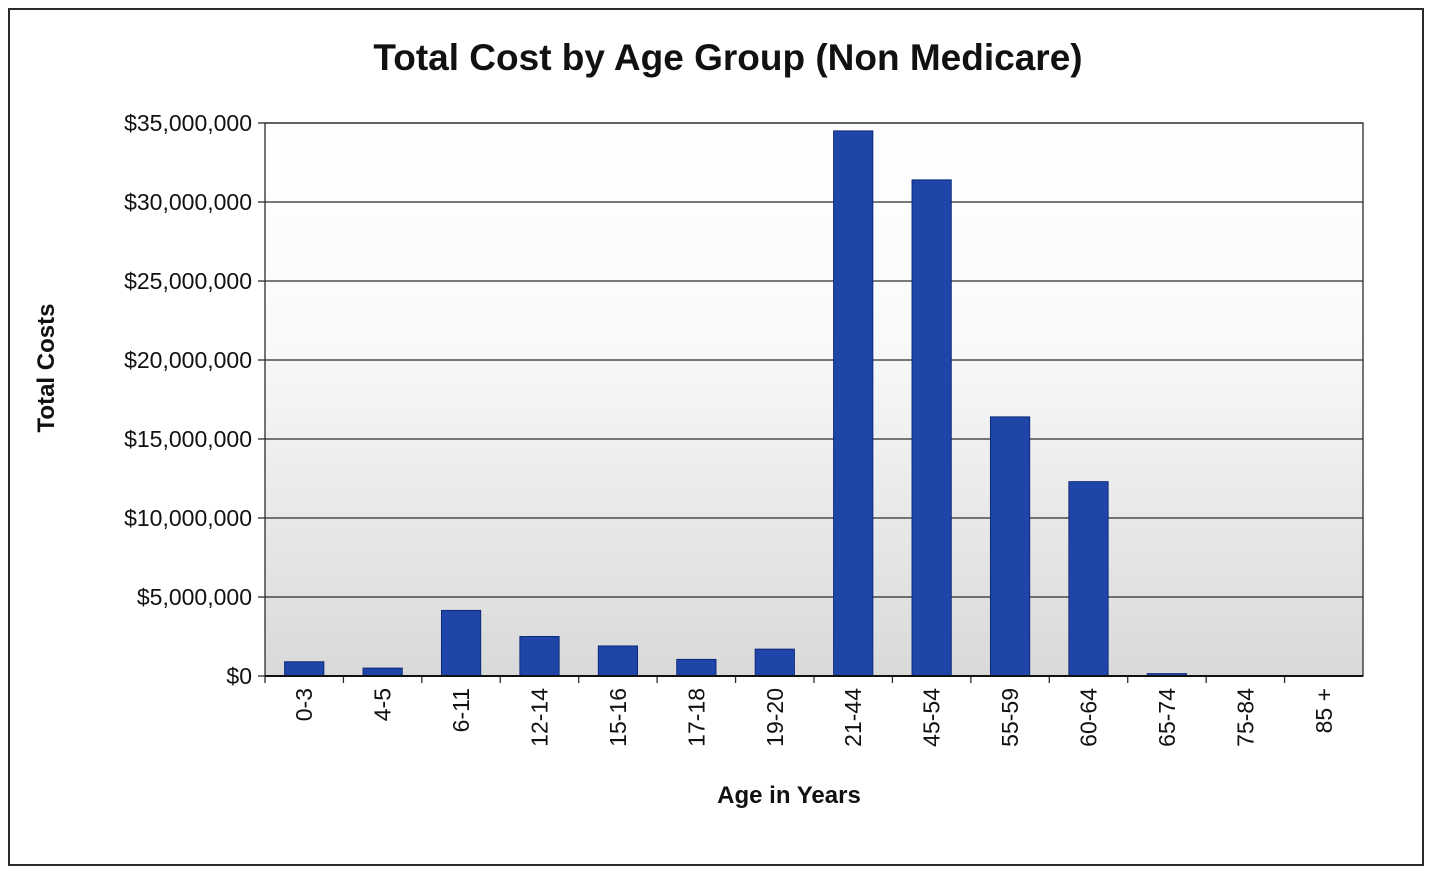 This screenshot has width=1430, height=872. Describe the element at coordinates (46, 368) in the screenshot. I see `y-axis-title: Total Costs` at that location.